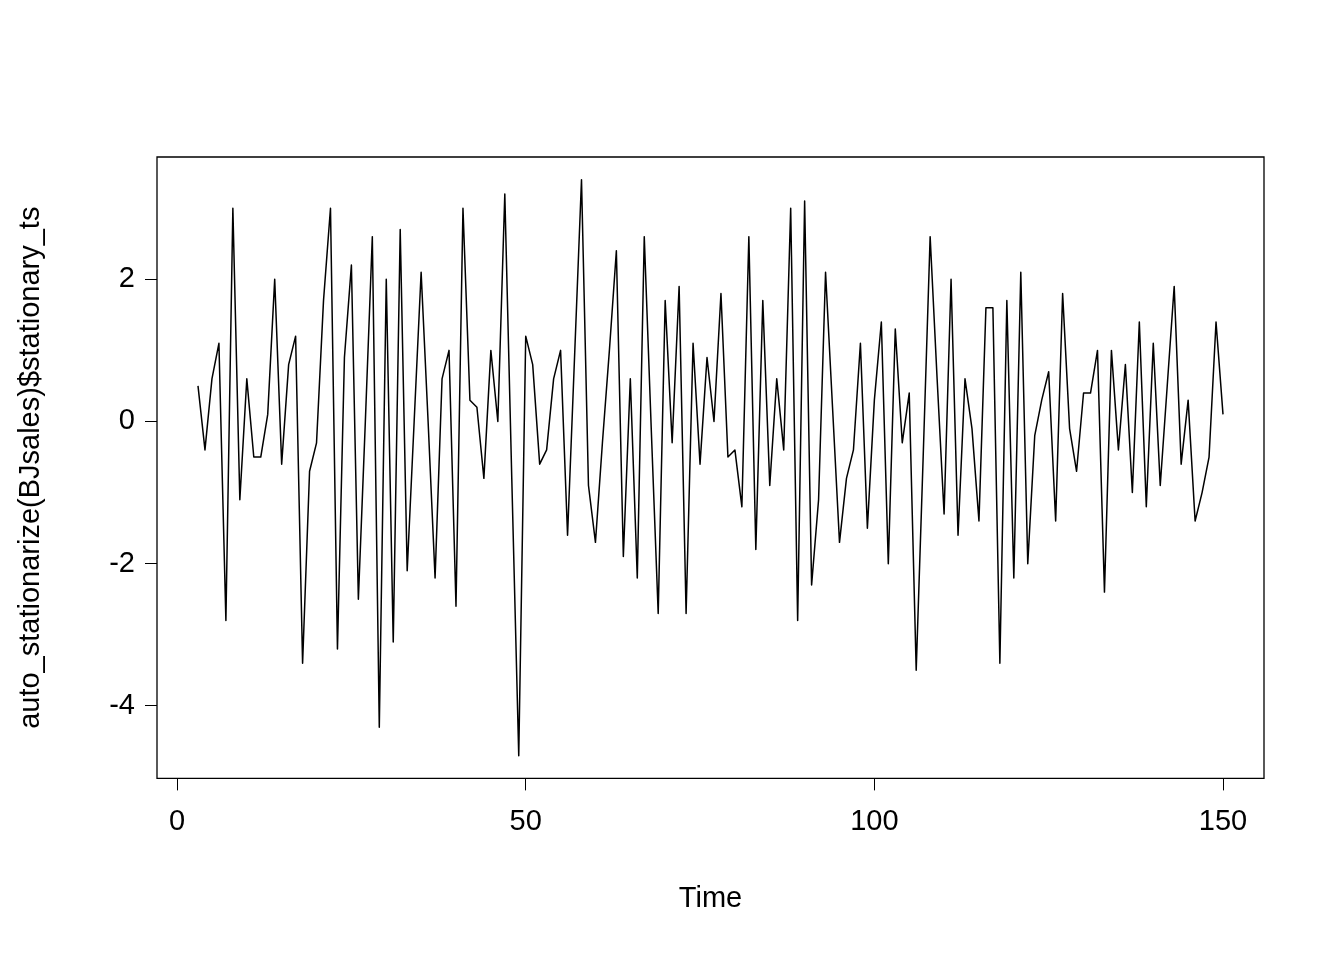  I want to click on x-tick-label: 0, so click(177, 819).